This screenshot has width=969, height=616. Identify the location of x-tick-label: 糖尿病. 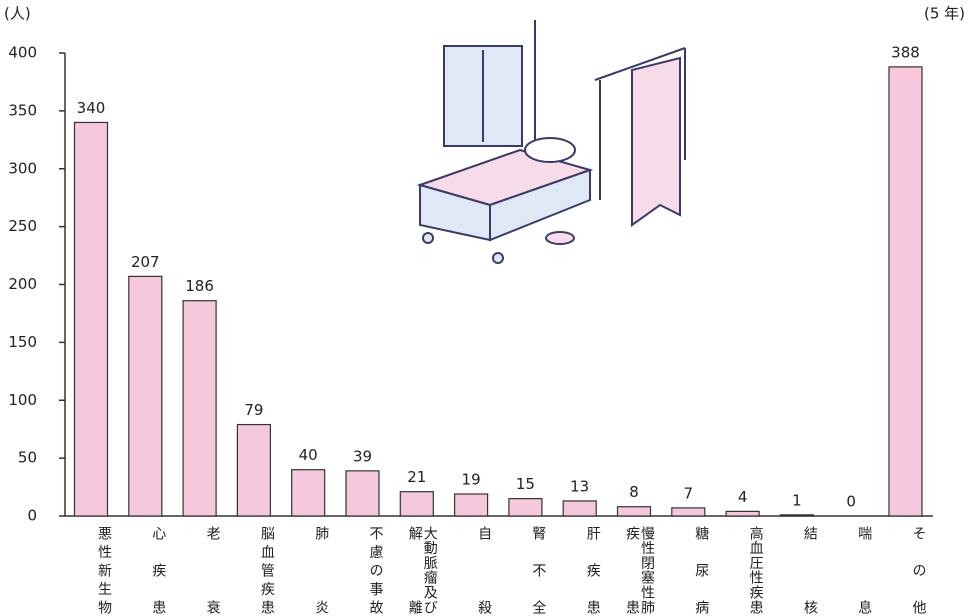
(689, 570).